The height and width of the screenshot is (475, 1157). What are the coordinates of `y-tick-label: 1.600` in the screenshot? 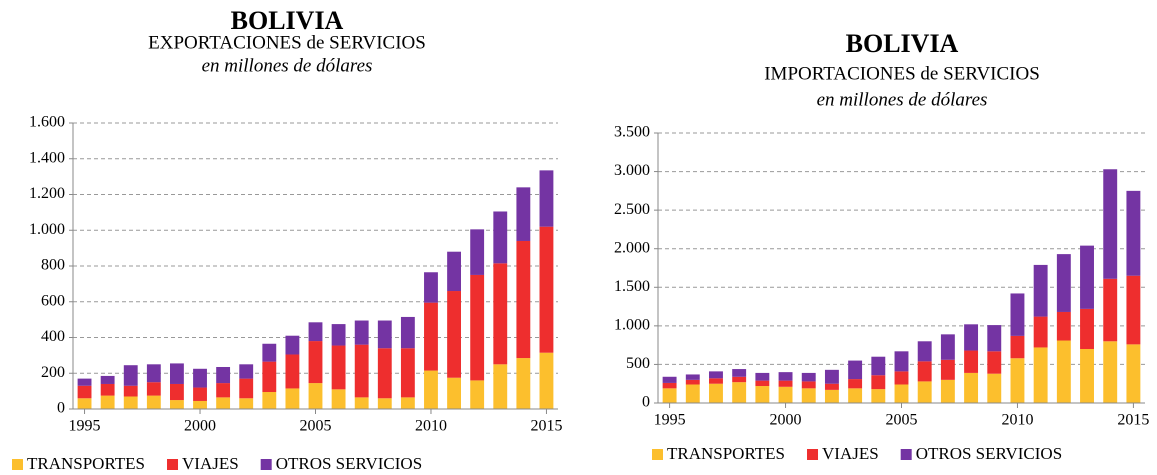 It's located at (47, 122).